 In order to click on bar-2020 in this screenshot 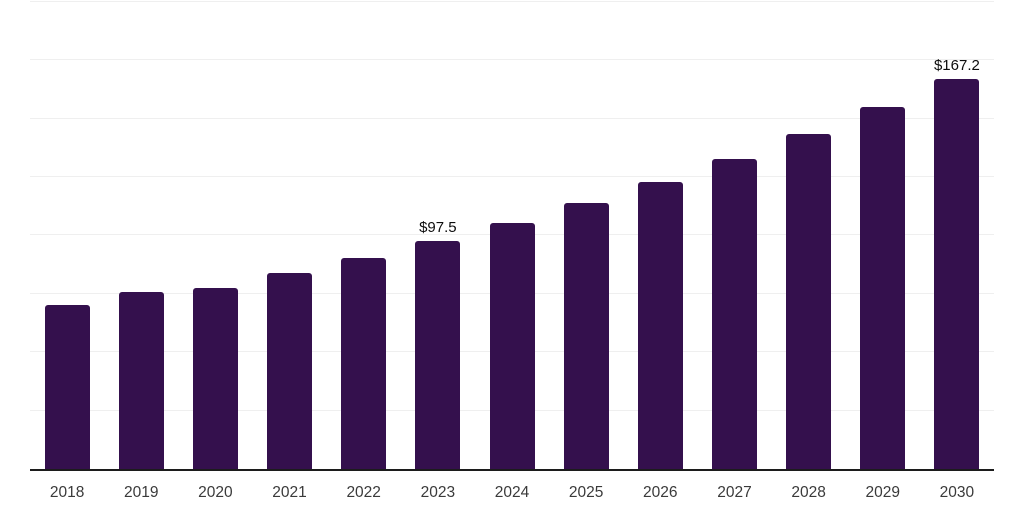, I will do `click(215, 378)`.